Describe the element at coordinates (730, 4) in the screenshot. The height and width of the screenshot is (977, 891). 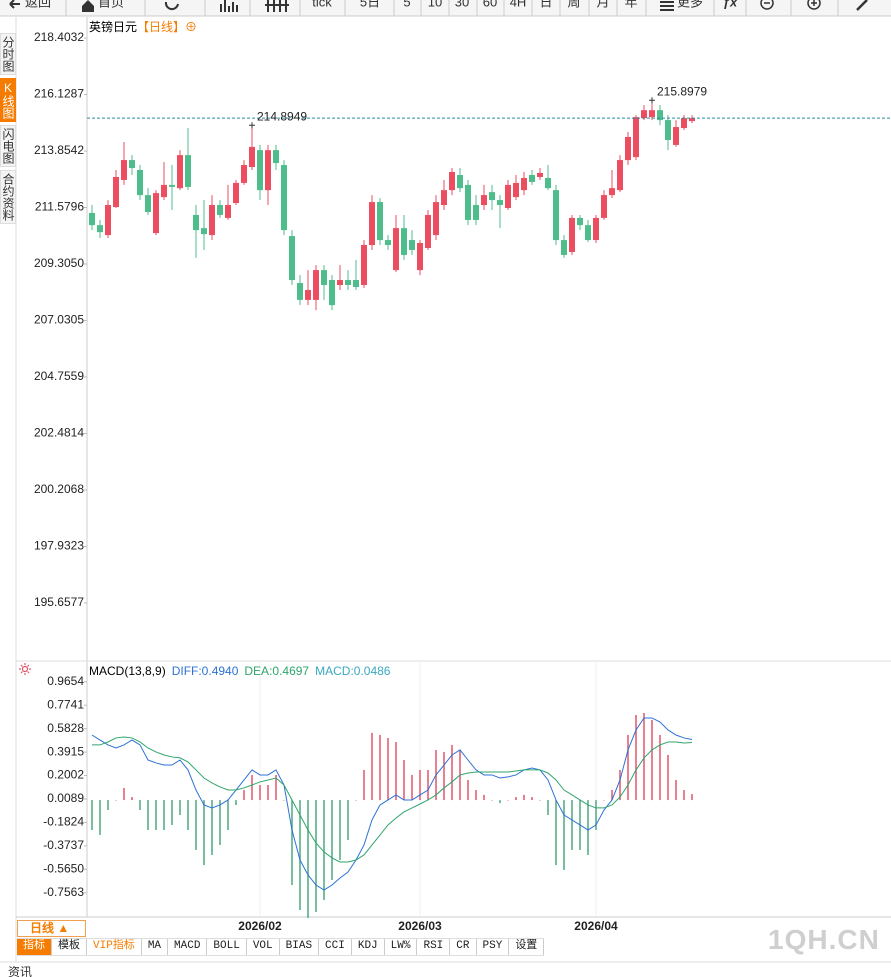
I see `fx-icon: ƒx` at that location.